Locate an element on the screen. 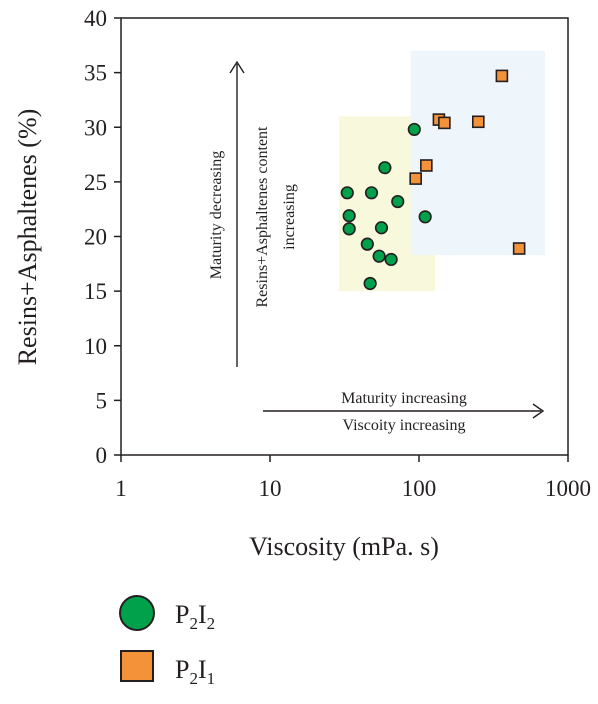 This screenshot has height=704, width=598. y-tick-label-25: 25 is located at coordinates (95, 182).